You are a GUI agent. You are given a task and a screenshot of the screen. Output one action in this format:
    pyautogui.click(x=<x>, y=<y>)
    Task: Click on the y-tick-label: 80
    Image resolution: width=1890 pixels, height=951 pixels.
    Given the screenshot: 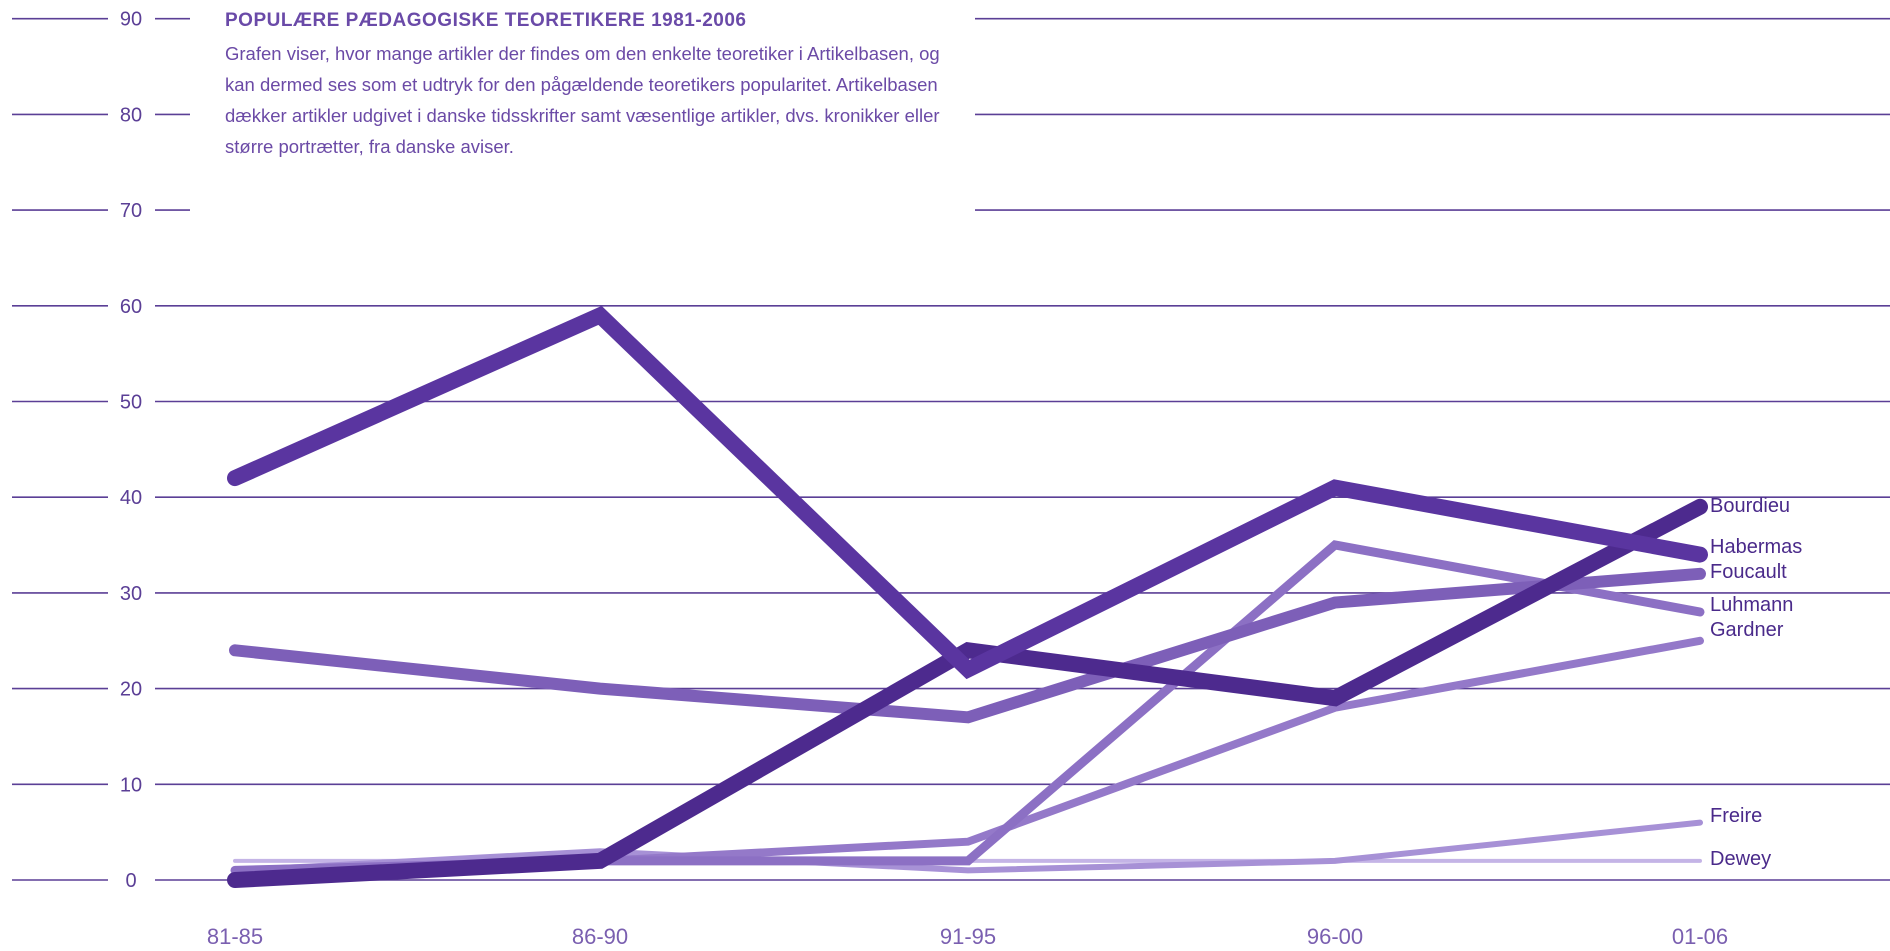 What is the action you would take?
    pyautogui.click(x=131, y=115)
    